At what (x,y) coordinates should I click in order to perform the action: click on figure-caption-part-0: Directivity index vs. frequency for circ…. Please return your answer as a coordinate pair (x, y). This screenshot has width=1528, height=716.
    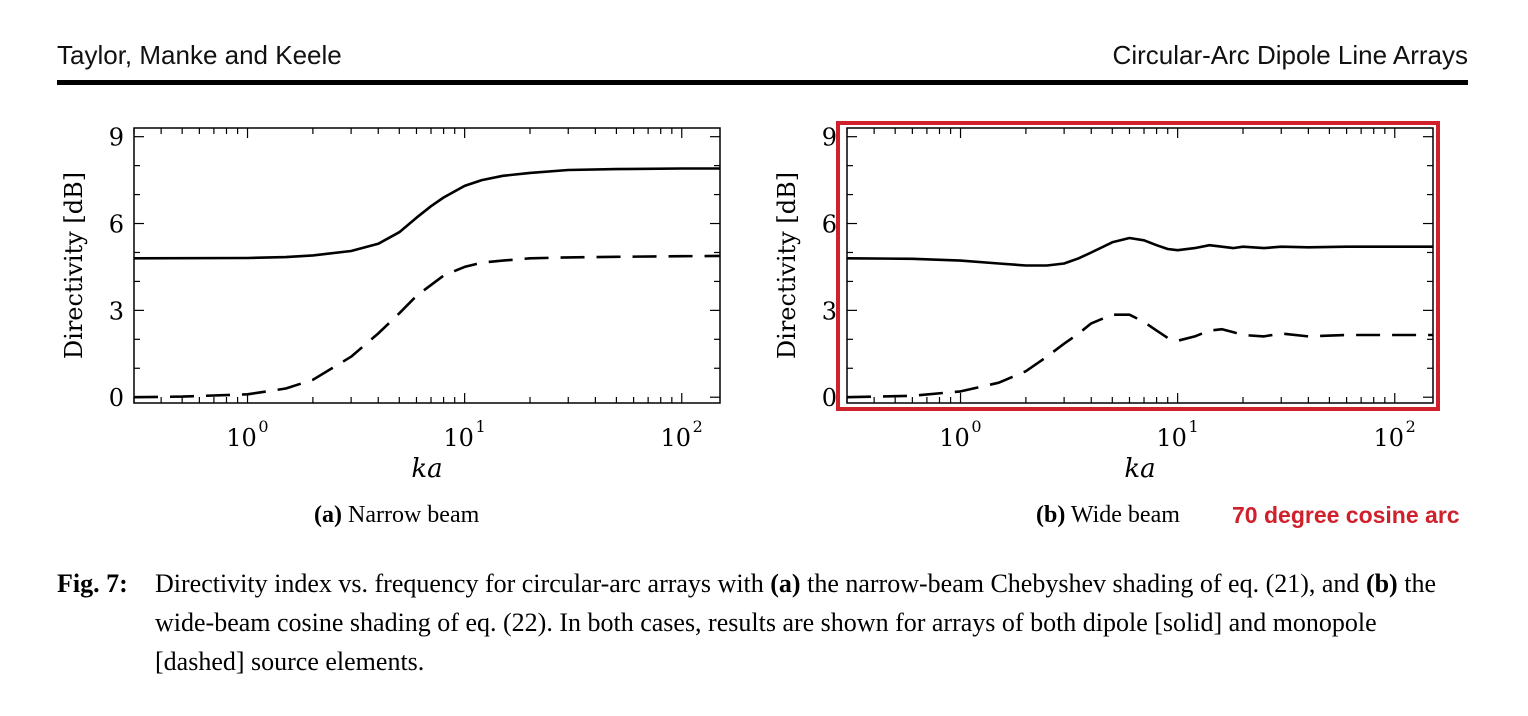
    Looking at the image, I should click on (463, 583).